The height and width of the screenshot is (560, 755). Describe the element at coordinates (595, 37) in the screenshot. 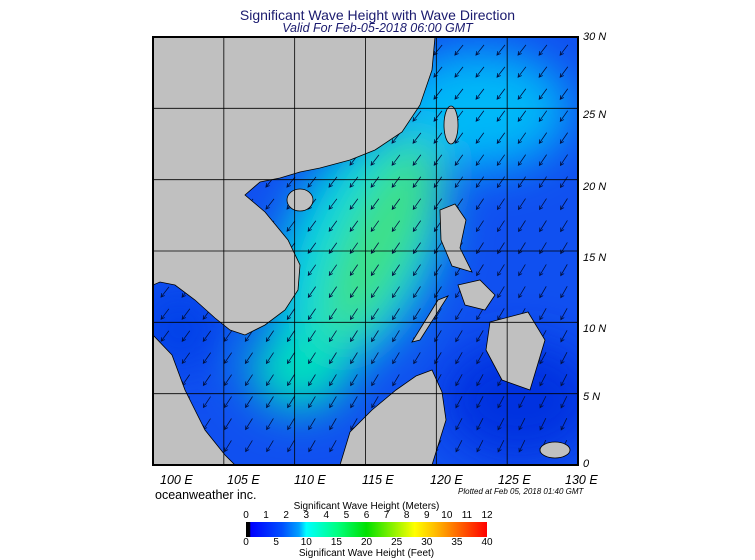

I see `lat-label: 30 N` at that location.